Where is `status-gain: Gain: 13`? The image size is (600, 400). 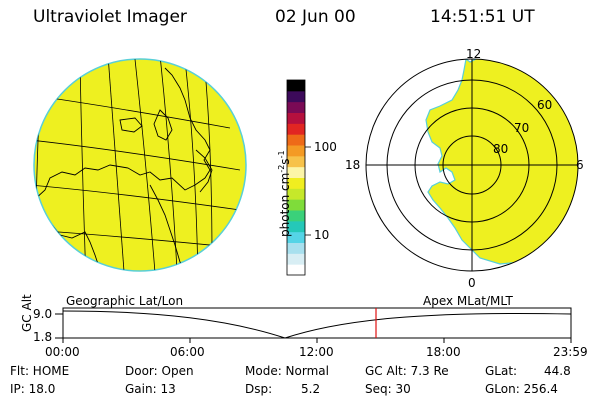
status-gain: Gain: 13 is located at coordinates (150, 389).